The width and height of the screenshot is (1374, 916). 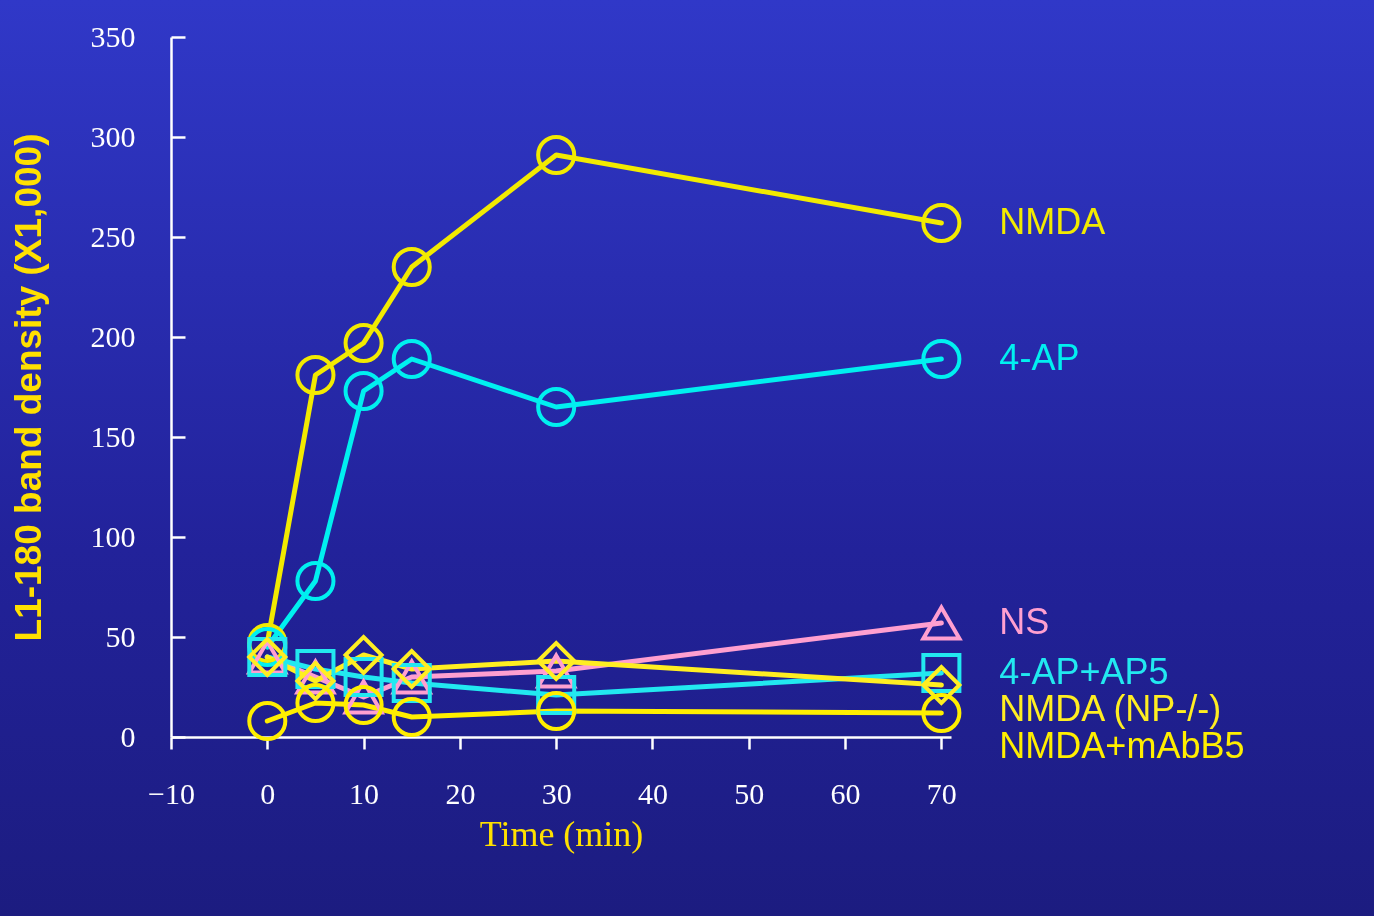 What do you see at coordinates (1039, 357) in the screenshot?
I see `series-label: 4-AP` at bounding box center [1039, 357].